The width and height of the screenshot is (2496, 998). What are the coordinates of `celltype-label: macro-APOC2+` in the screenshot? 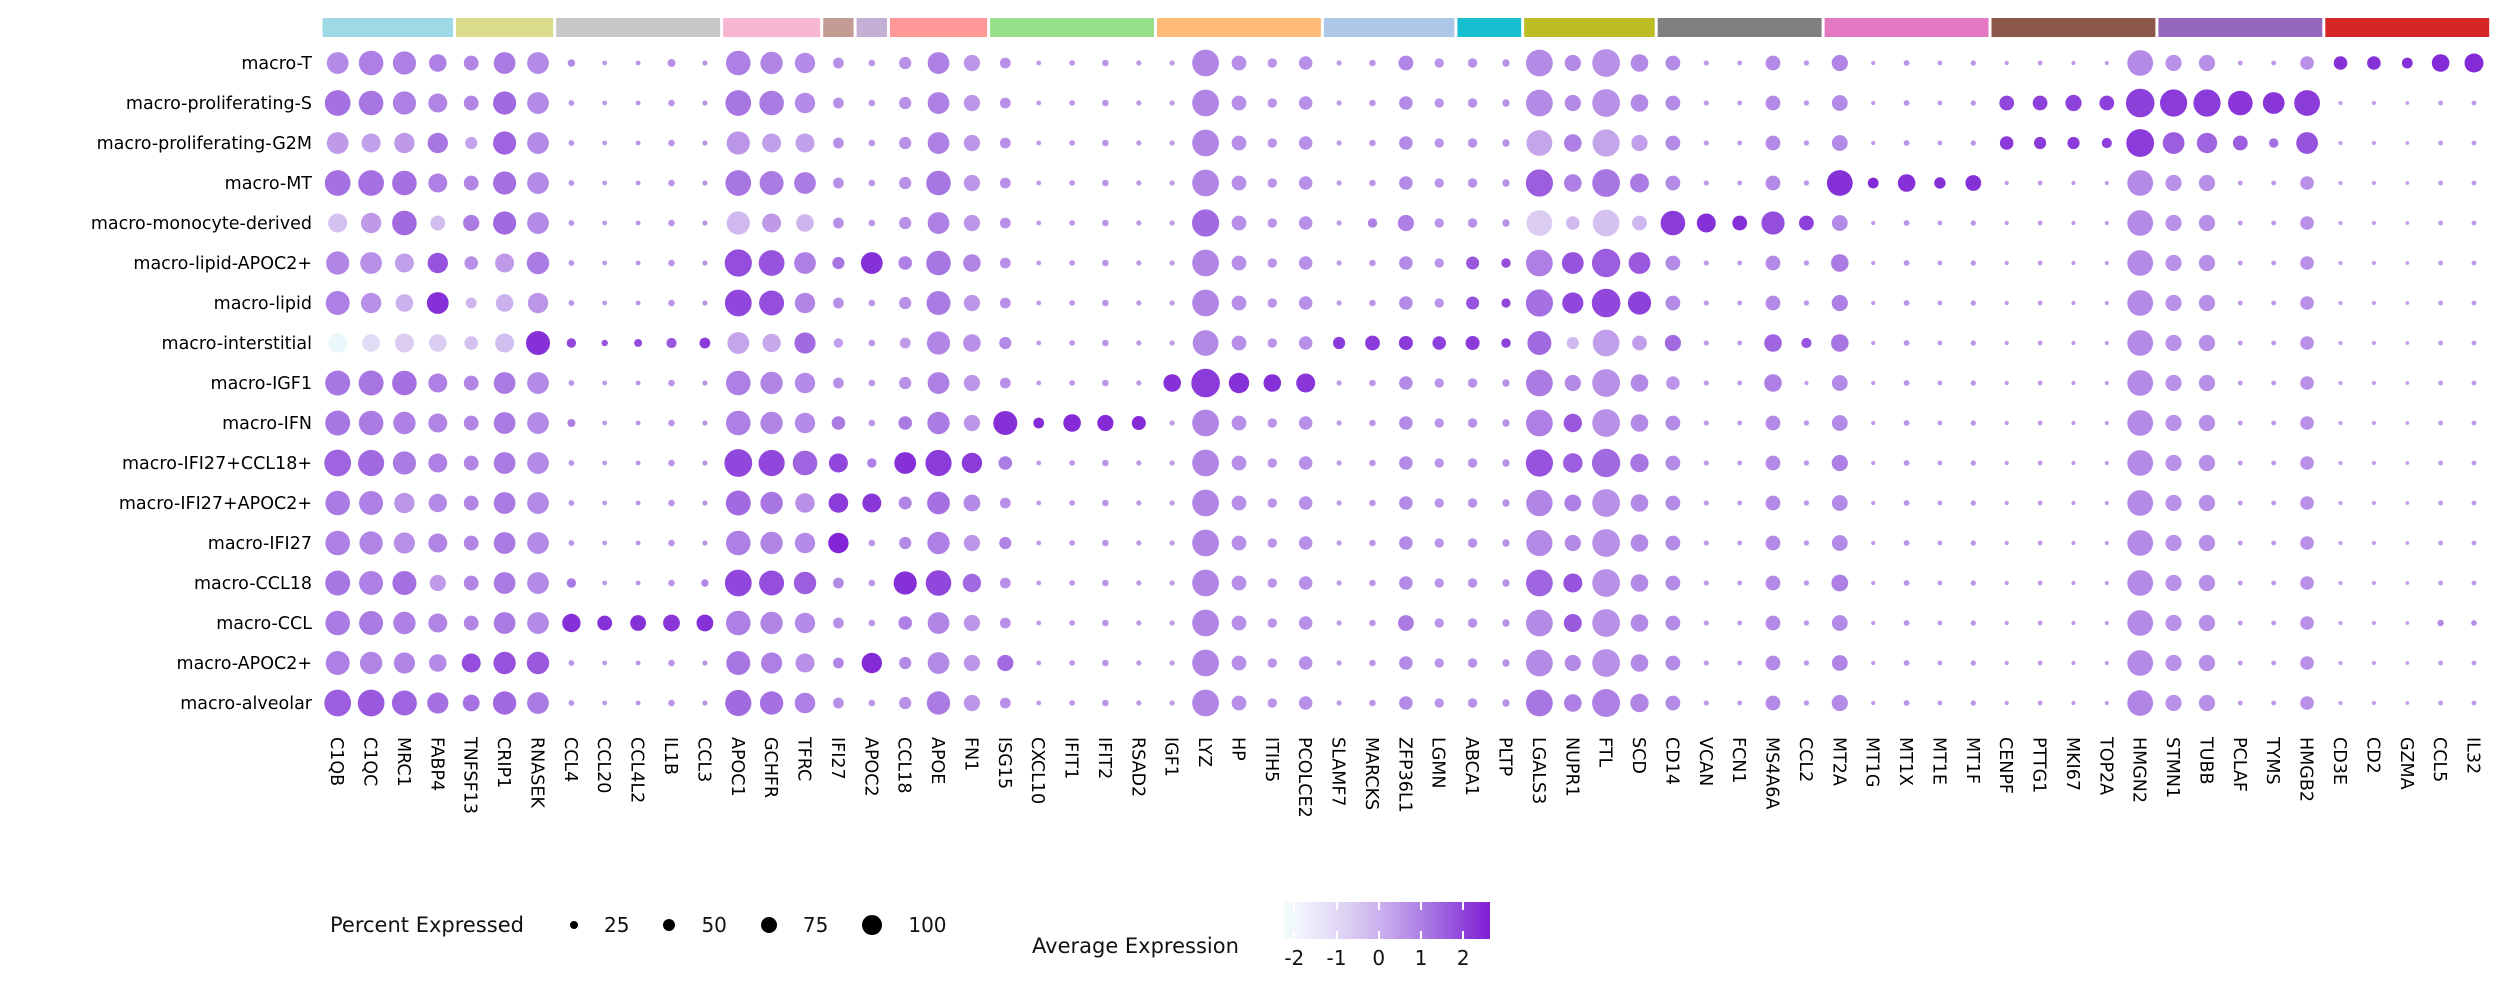 It's located at (244, 664).